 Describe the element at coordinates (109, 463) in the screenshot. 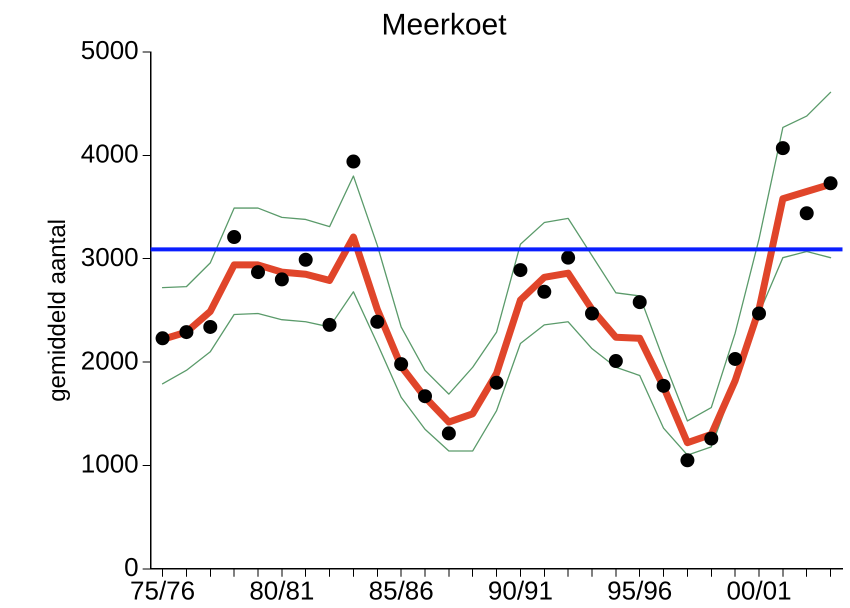

I see `y-tick-label: 1000` at that location.